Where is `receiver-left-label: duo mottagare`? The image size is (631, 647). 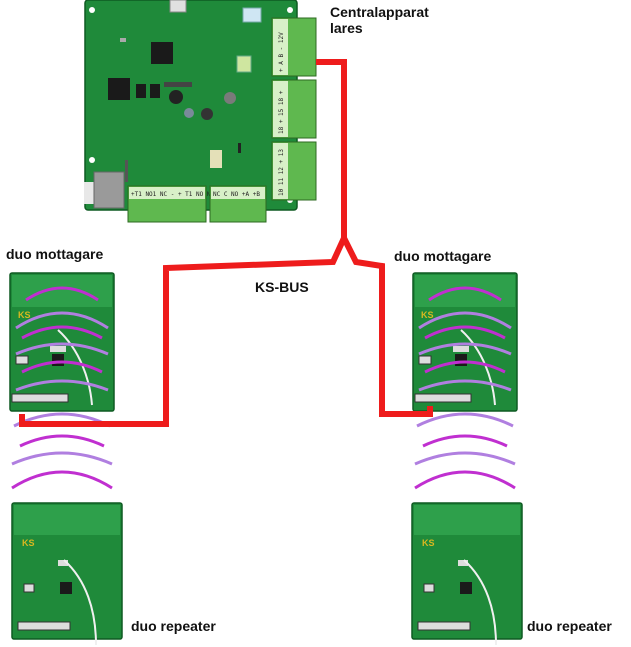
receiver-left-label: duo mottagare is located at coordinates (55, 254).